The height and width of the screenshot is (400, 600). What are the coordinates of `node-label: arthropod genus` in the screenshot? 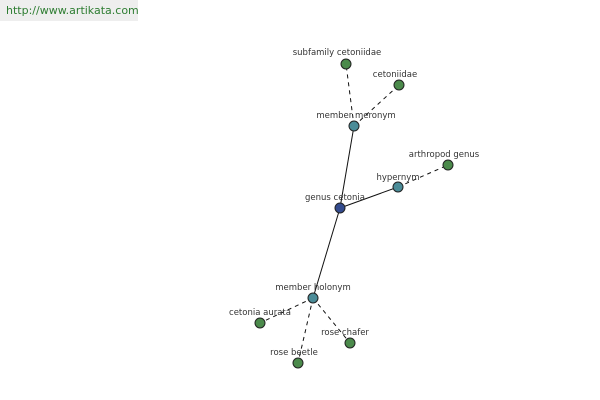 It's located at (444, 155).